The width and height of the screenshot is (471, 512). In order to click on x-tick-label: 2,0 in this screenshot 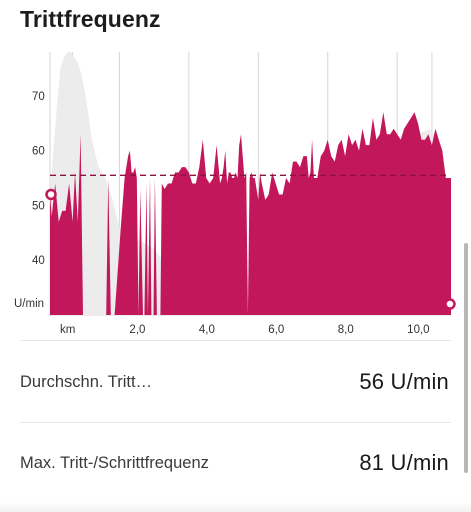, I will do `click(137, 330)`.